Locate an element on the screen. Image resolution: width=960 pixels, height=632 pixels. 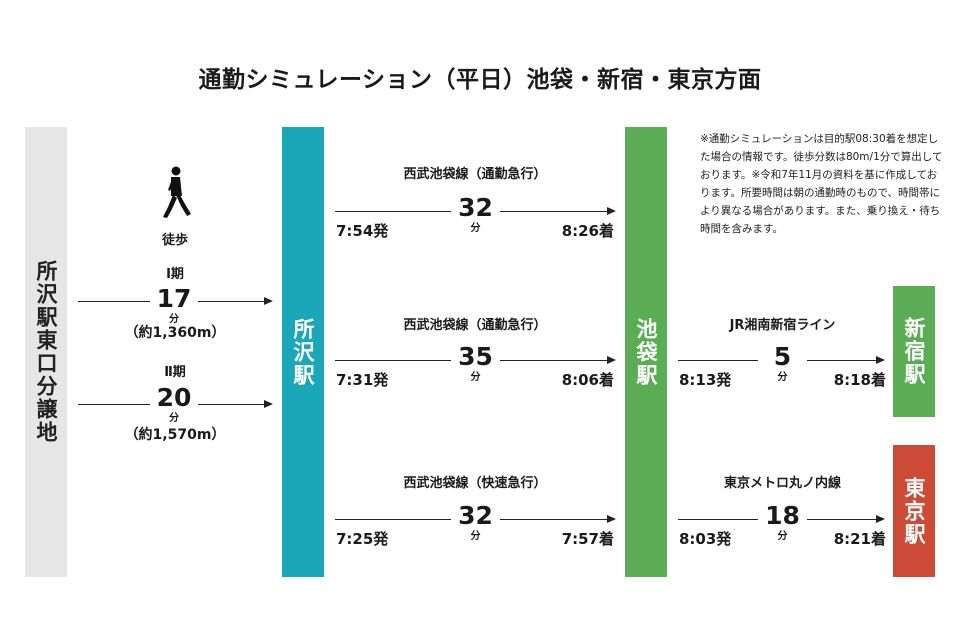
transfer2-depart: 8:03発 is located at coordinates (705, 539).